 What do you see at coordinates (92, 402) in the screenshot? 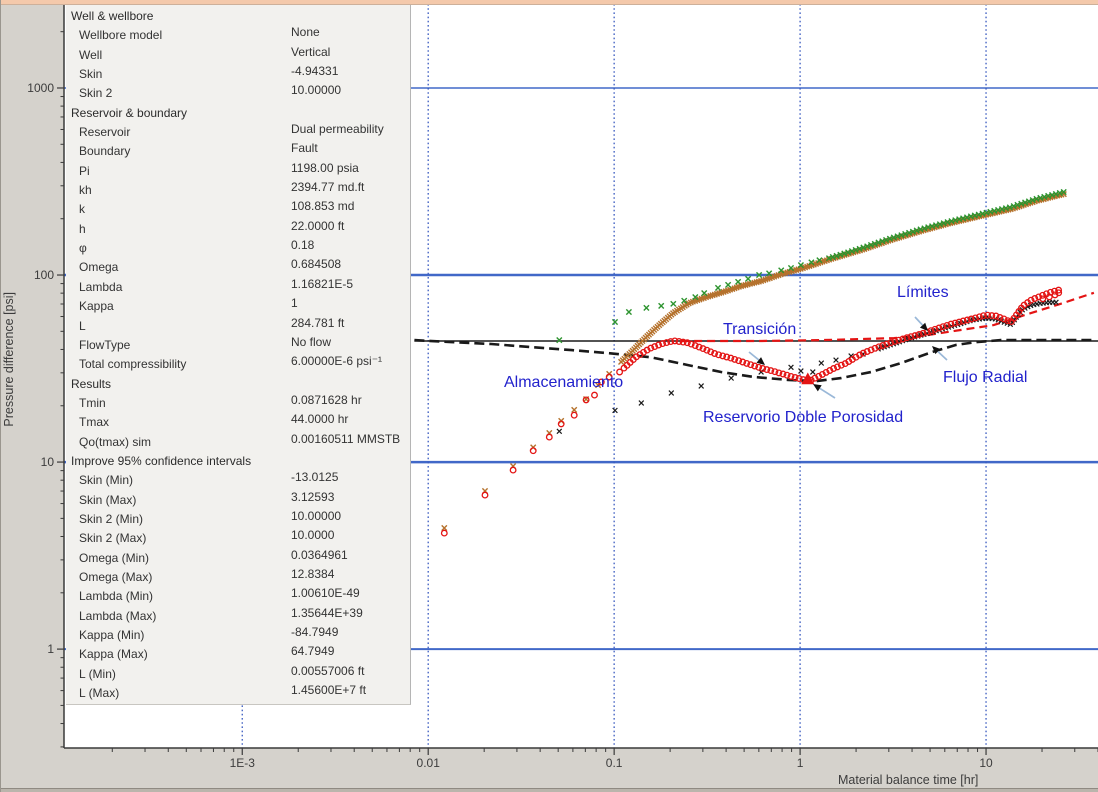
I see `param-label: Tmin` at bounding box center [92, 402].